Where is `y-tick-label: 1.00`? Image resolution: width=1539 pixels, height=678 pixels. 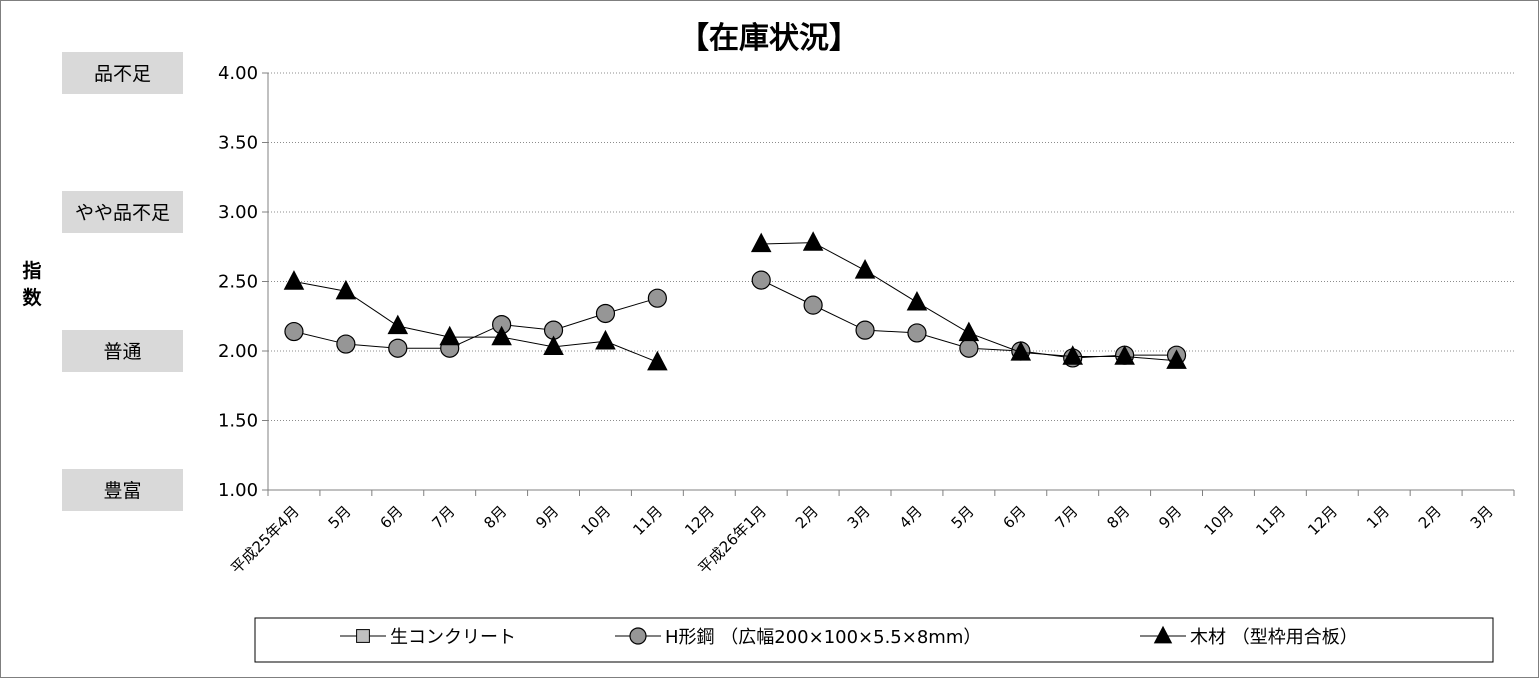 y-tick-label: 1.00 is located at coordinates (238, 490).